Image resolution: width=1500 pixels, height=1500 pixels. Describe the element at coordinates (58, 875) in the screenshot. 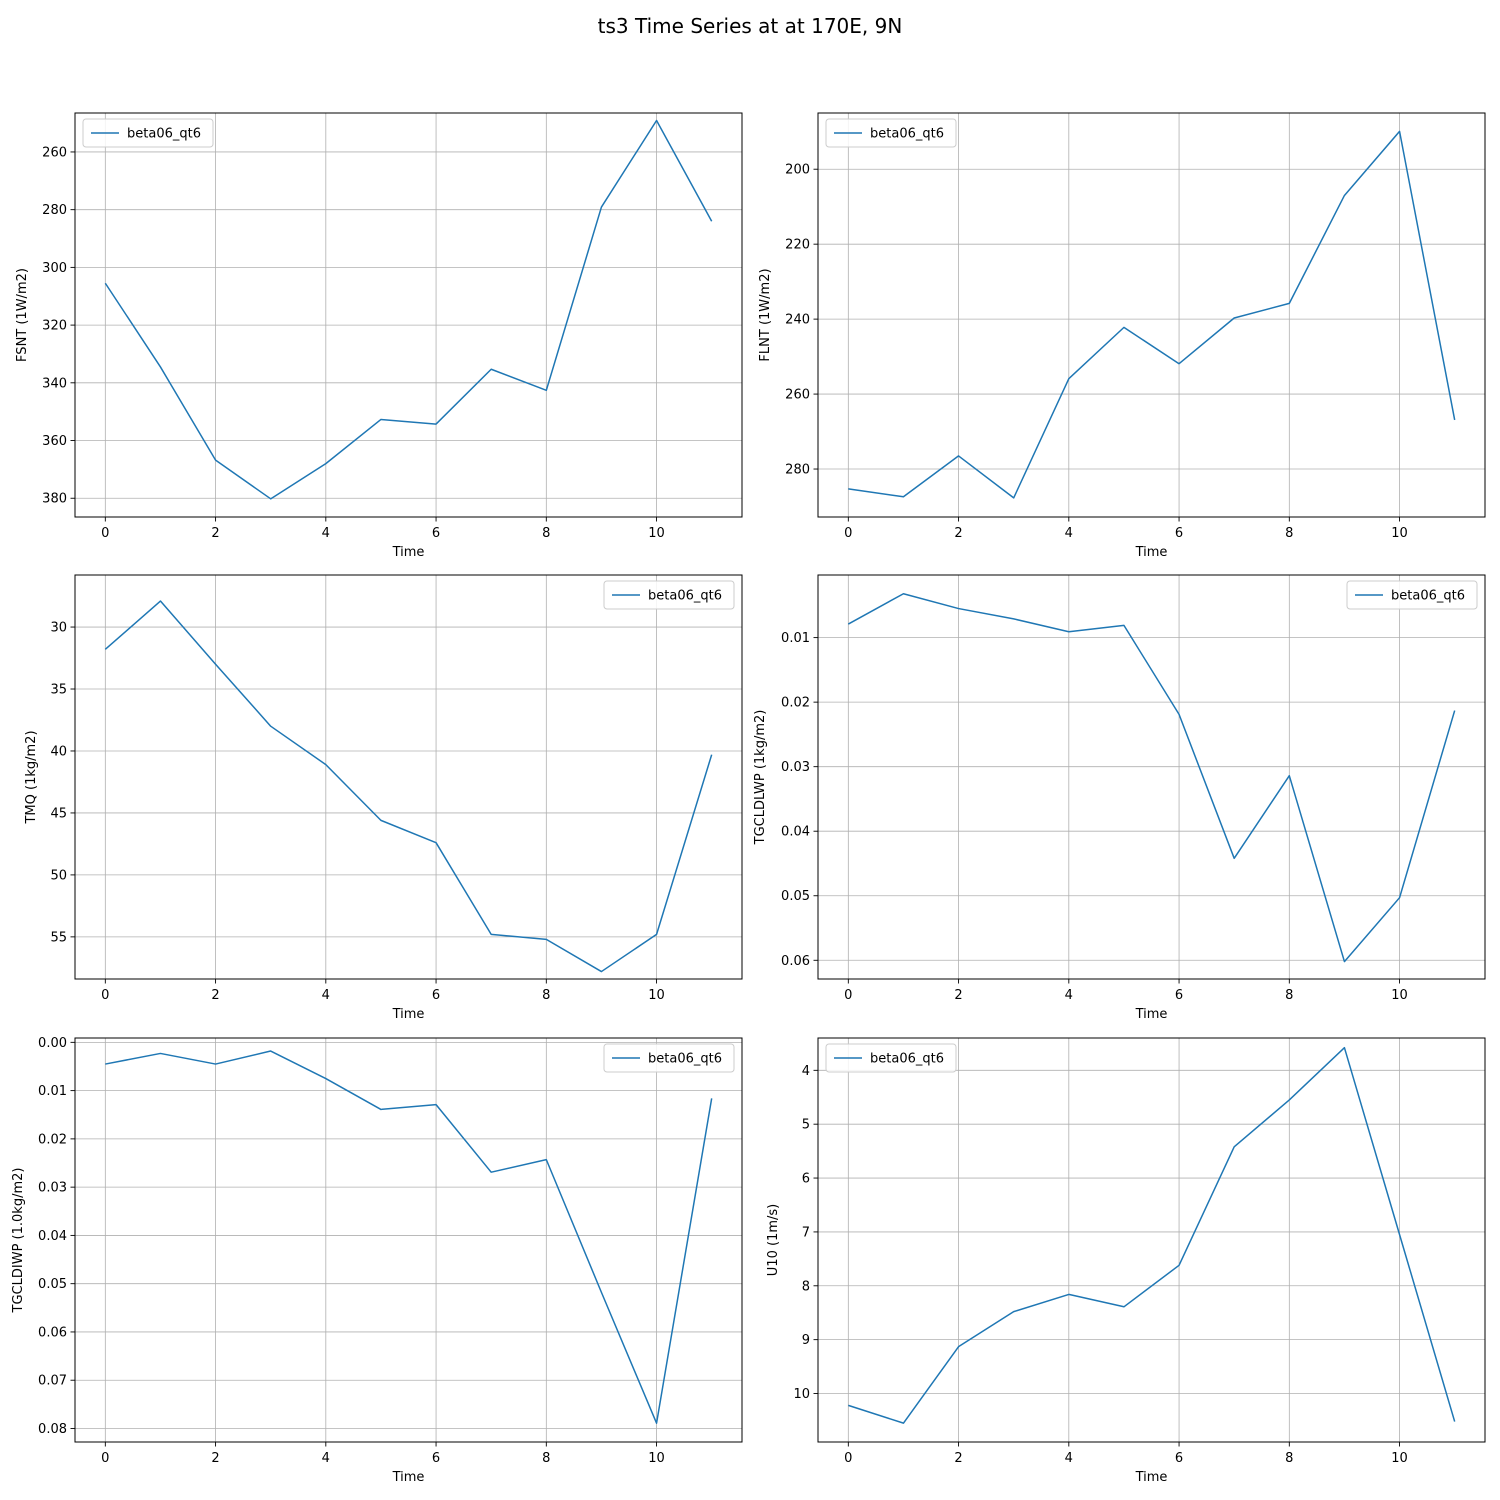

I see `y-tick-label: 50` at that location.